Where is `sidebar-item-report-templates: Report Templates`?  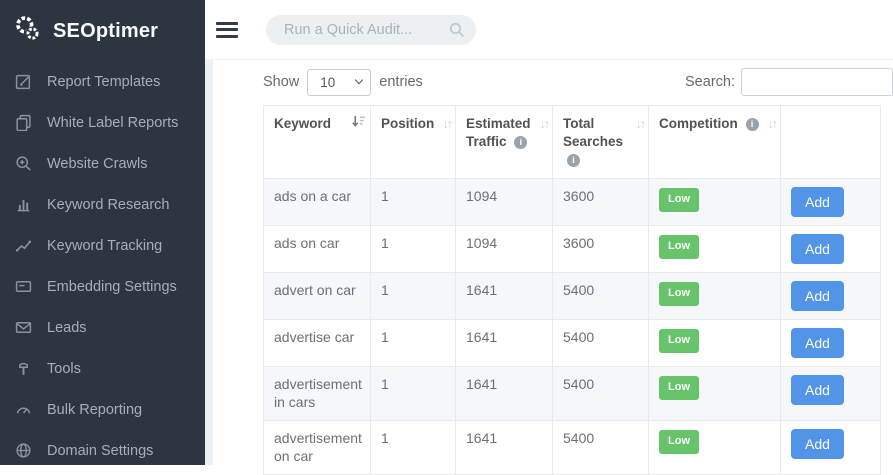
sidebar-item-report-templates: Report Templates is located at coordinates (102, 81).